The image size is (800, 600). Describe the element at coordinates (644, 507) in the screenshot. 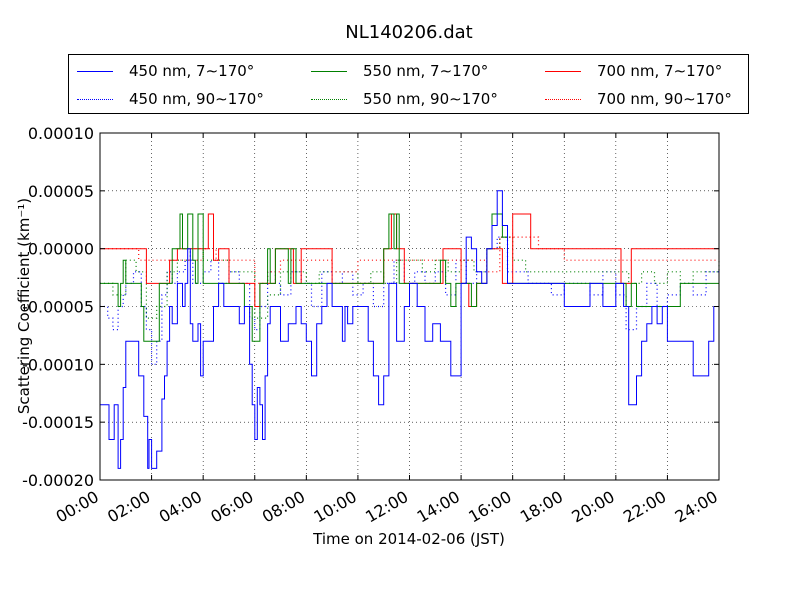

I see `x-tick-label: 22:00` at that location.